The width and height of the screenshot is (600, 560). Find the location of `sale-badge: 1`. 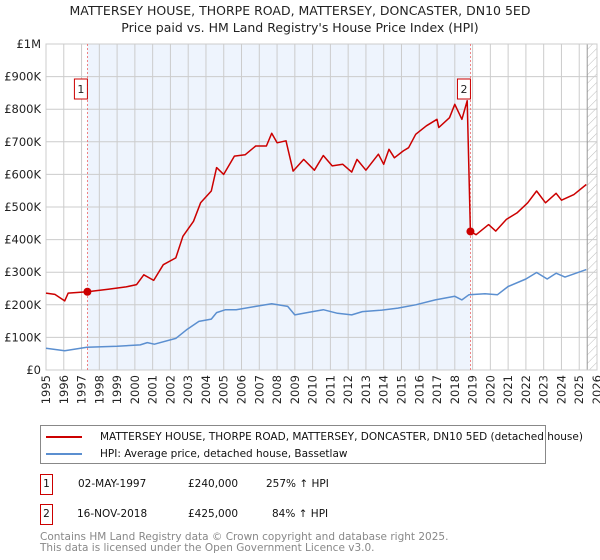

sale-badge: 1 is located at coordinates (46, 484).